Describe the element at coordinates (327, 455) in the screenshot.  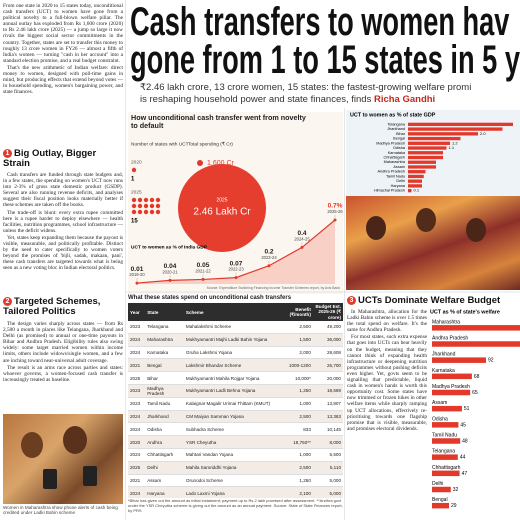
I see `table-cell: 5,500` at that location.